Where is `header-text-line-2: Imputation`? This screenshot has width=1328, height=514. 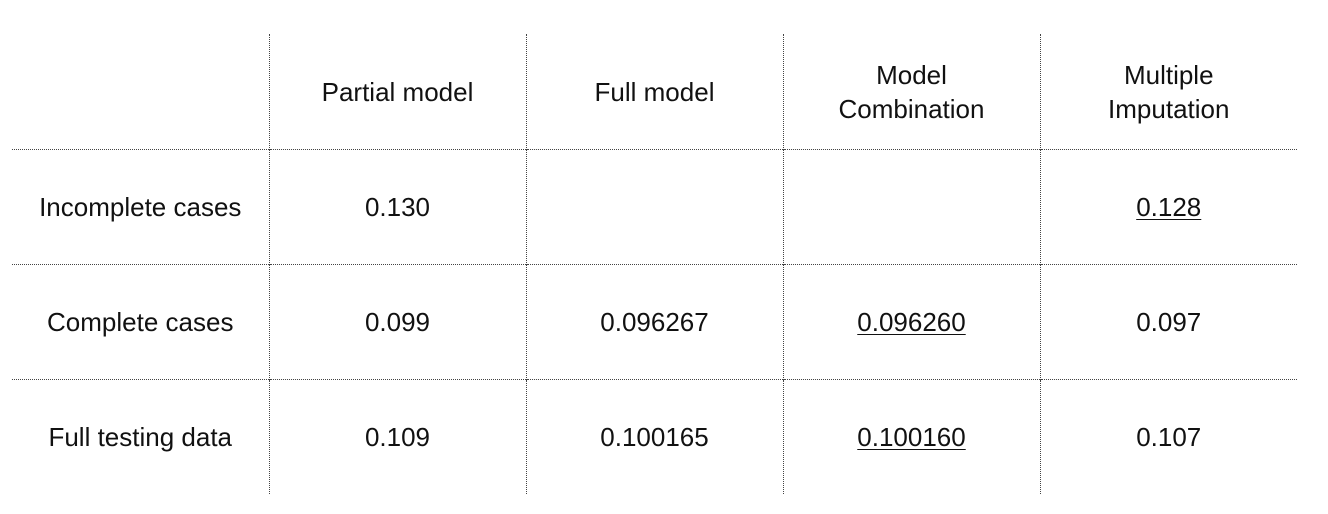 header-text-line-2: Imputation is located at coordinates (1169, 108).